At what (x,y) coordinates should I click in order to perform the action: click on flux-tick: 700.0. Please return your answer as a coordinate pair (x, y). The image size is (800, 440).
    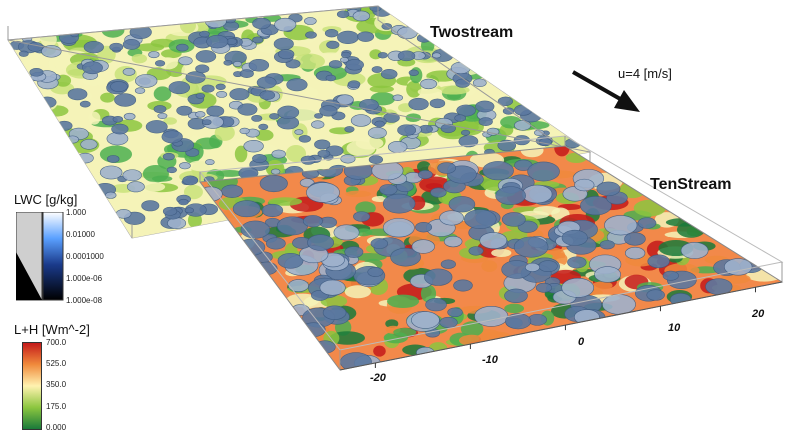
    Looking at the image, I should click on (56, 342).